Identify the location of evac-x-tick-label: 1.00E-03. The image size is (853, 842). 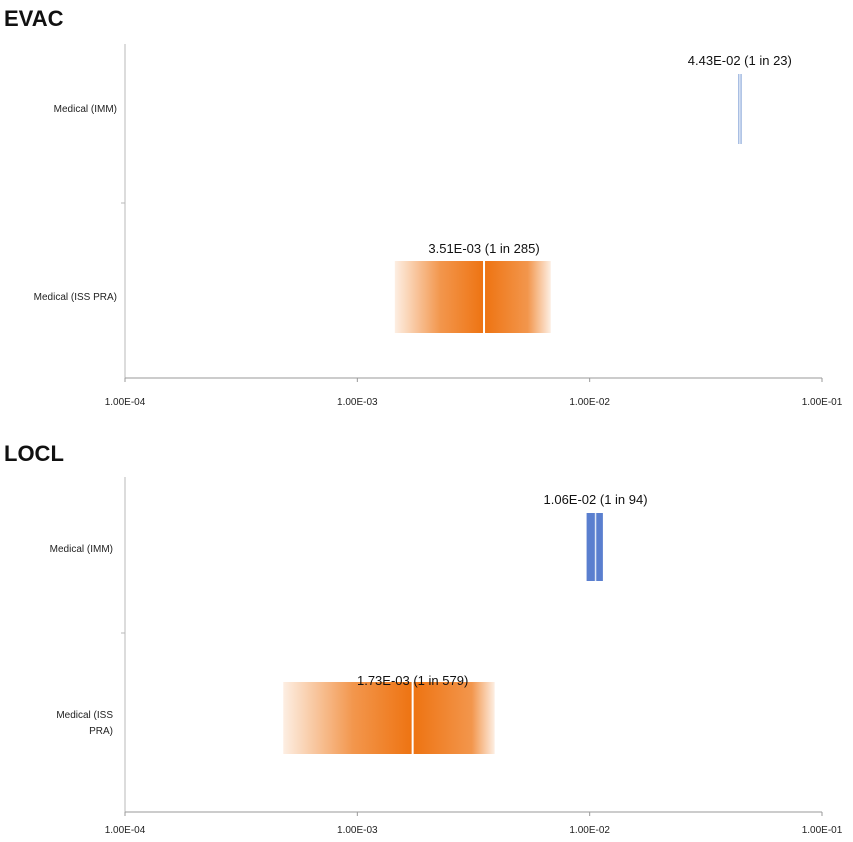
(357, 402).